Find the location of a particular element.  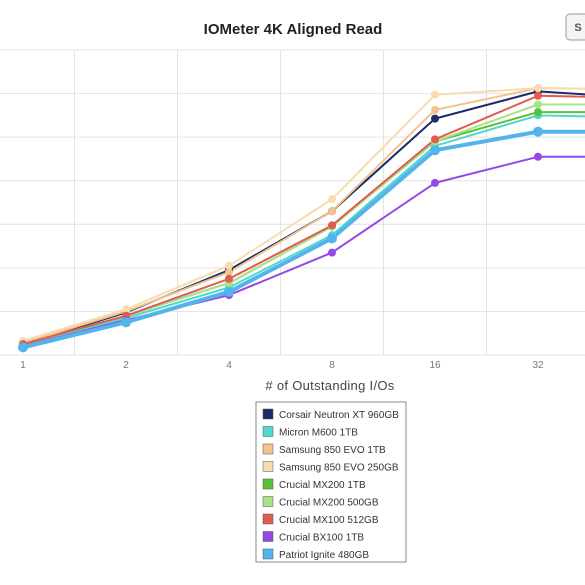

legend-label: Micron M600 1TB is located at coordinates (318, 433).